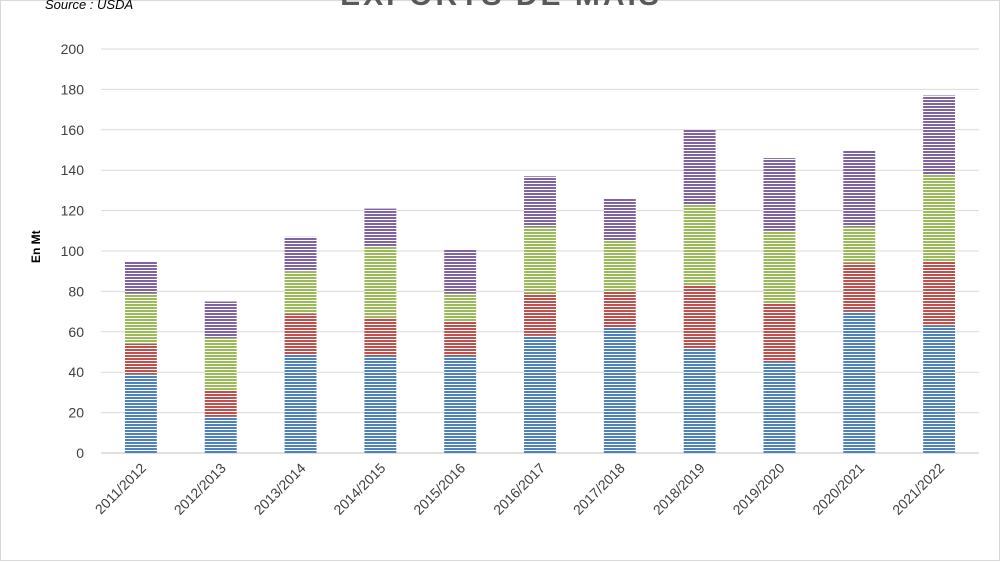 Image resolution: width=1000 pixels, height=562 pixels. What do you see at coordinates (500, 6) in the screenshot?
I see `chart-title: EXPORTS DE MAÏS` at bounding box center [500, 6].